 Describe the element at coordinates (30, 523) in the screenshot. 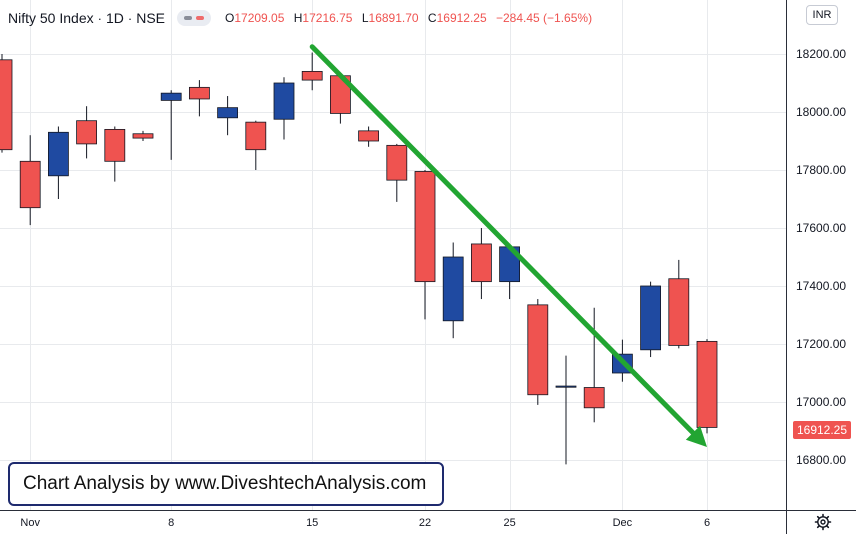

I see `x-tick-label: Nov` at that location.